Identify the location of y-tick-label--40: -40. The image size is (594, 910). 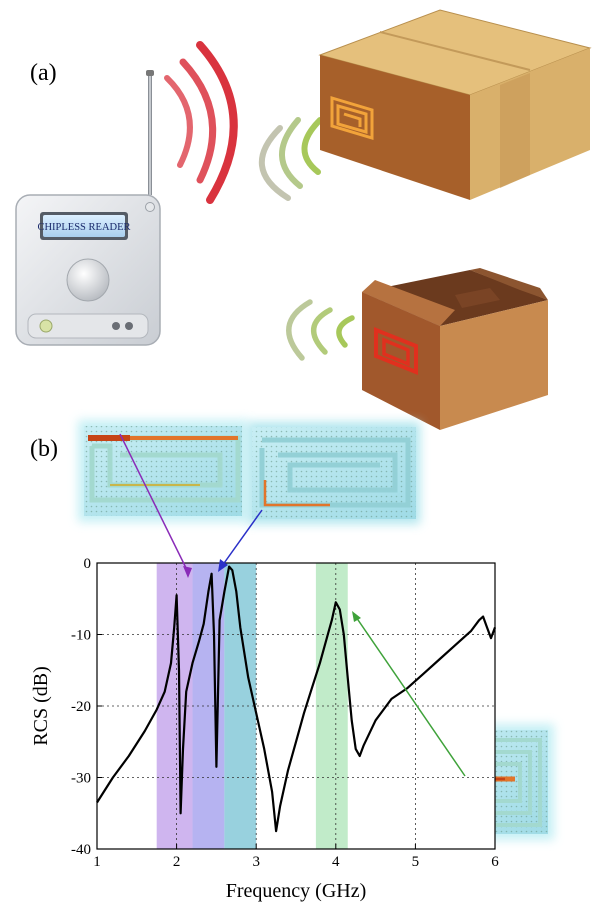
(81, 850).